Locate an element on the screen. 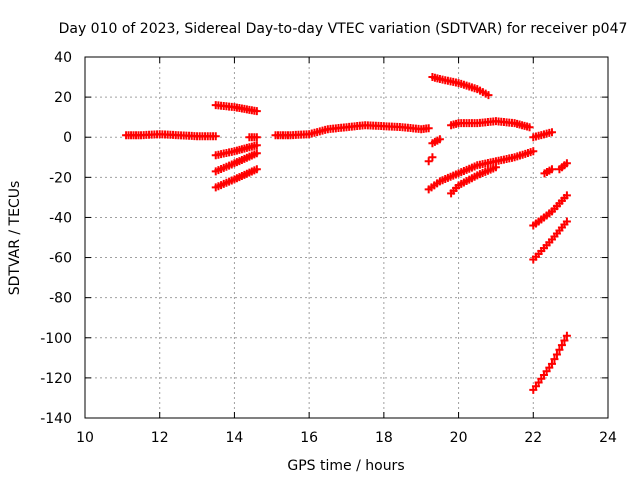 The width and height of the screenshot is (640, 480). y-tick-label: -140 is located at coordinates (56, 419).